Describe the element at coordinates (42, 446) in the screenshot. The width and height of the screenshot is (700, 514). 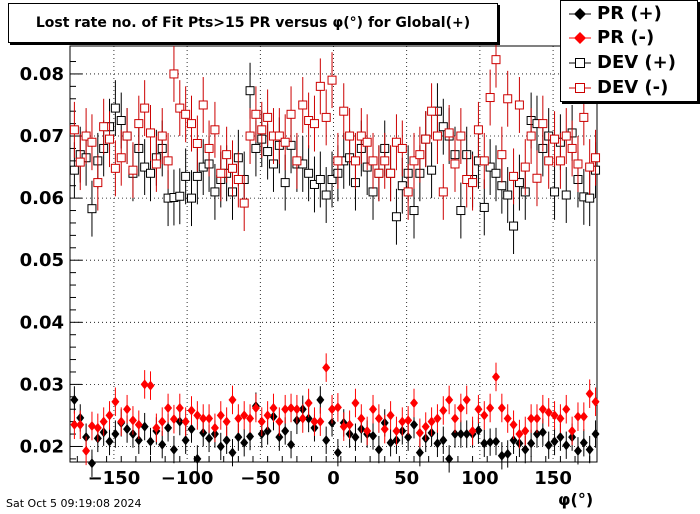
I see `y-tick-label: 0.02` at that location.